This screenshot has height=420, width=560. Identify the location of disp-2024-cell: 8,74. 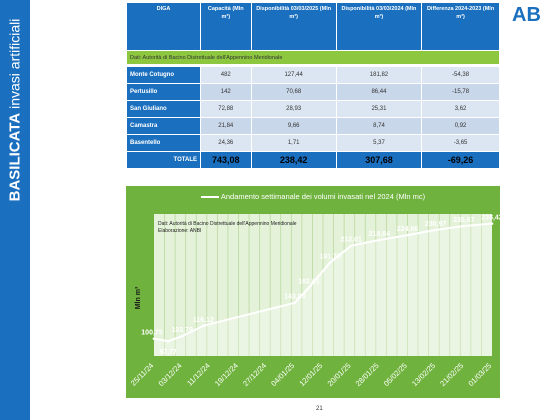
(379, 126).